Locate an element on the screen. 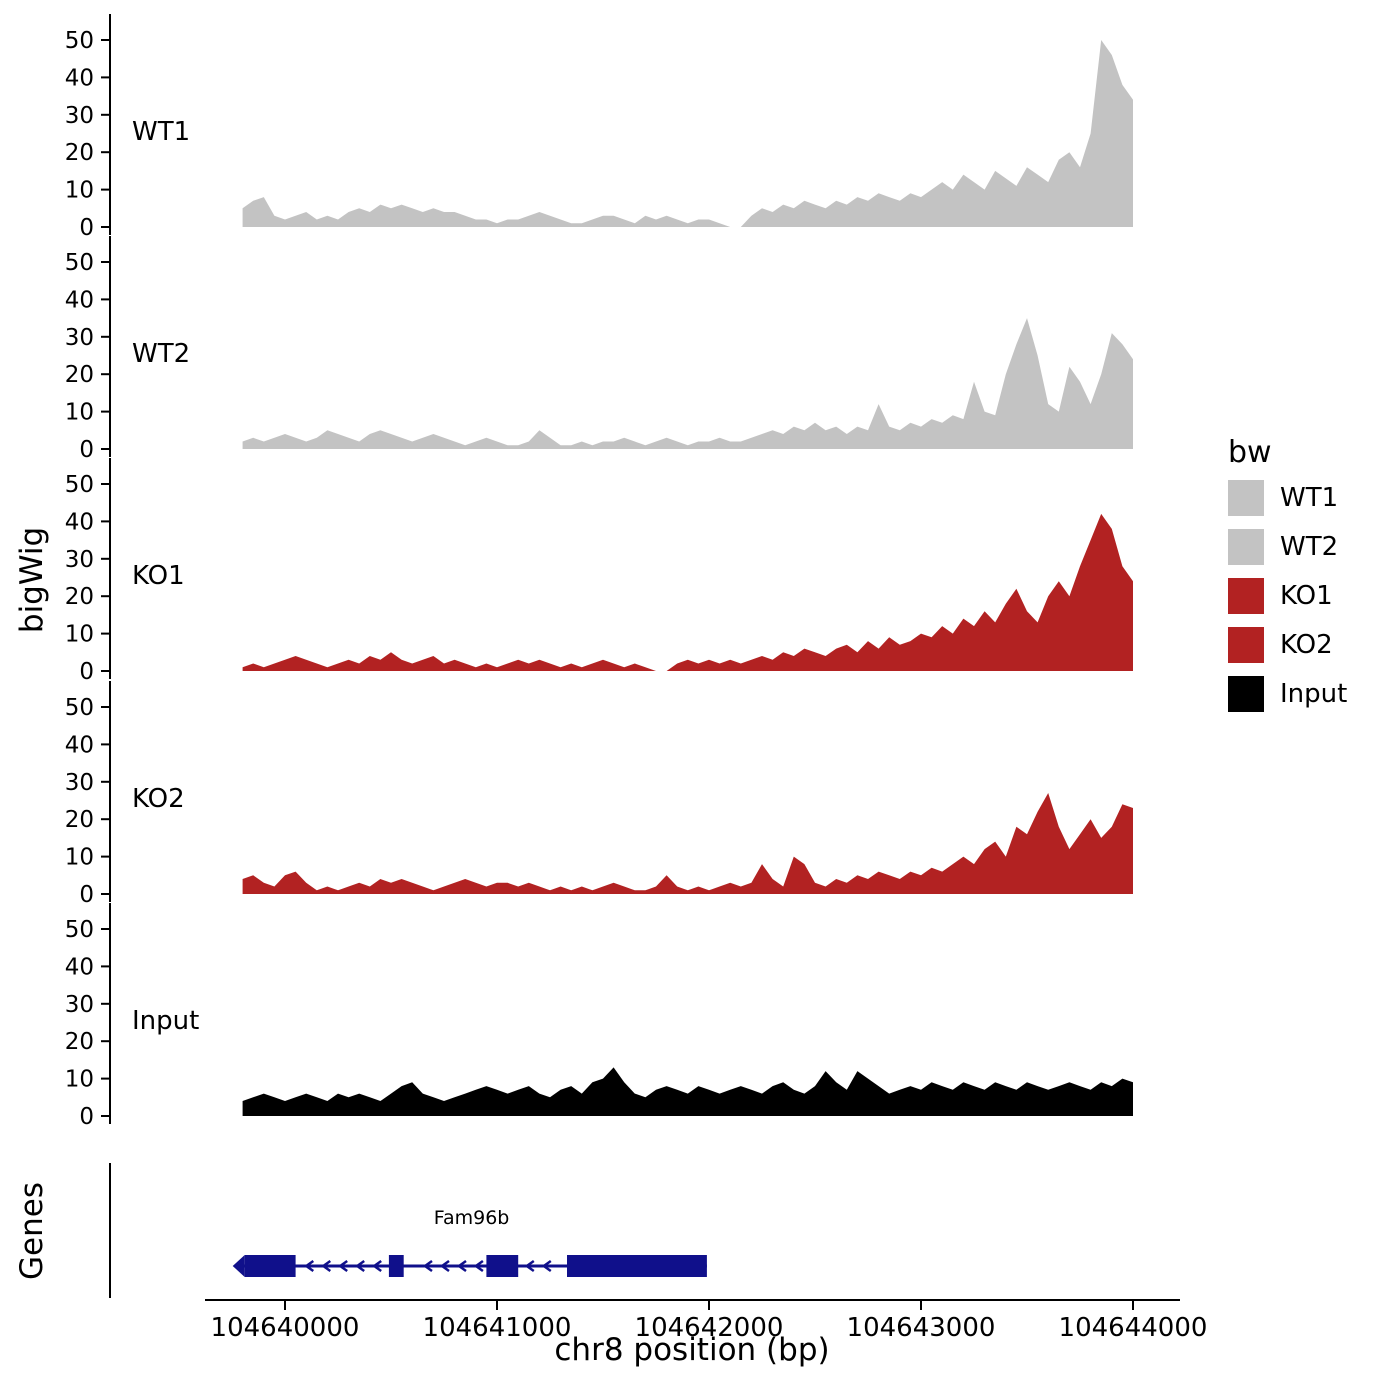 This screenshot has width=1400, height=1400. coverage-area-wt1 is located at coordinates (688, 133).